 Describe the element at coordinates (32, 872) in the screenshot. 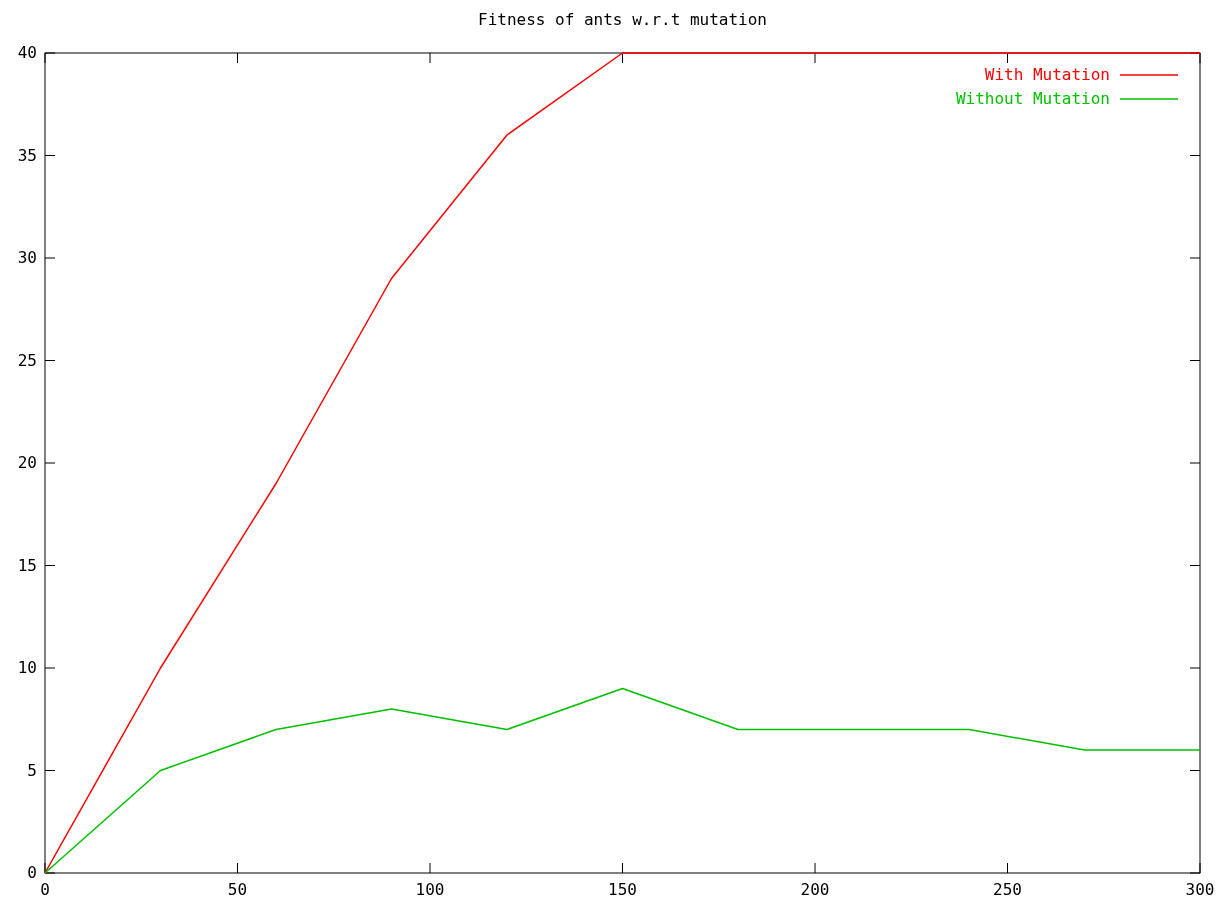

I see `y-tick-label: 0` at that location.